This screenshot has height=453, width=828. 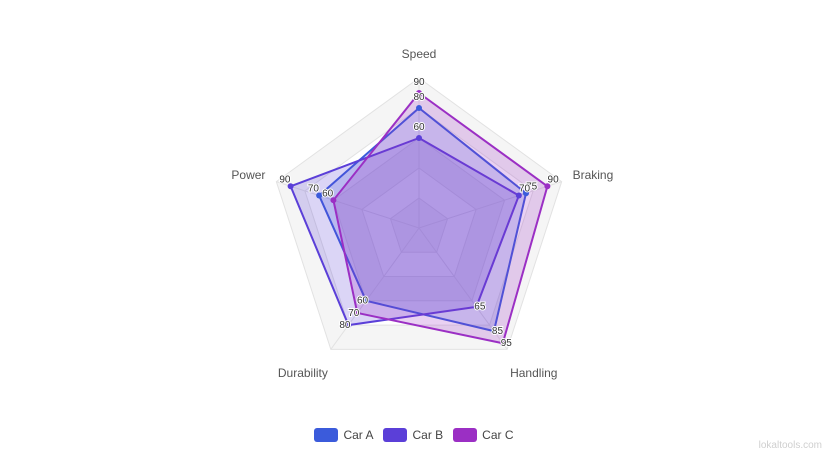 I want to click on axis-label-durability: Durability, so click(x=303, y=373).